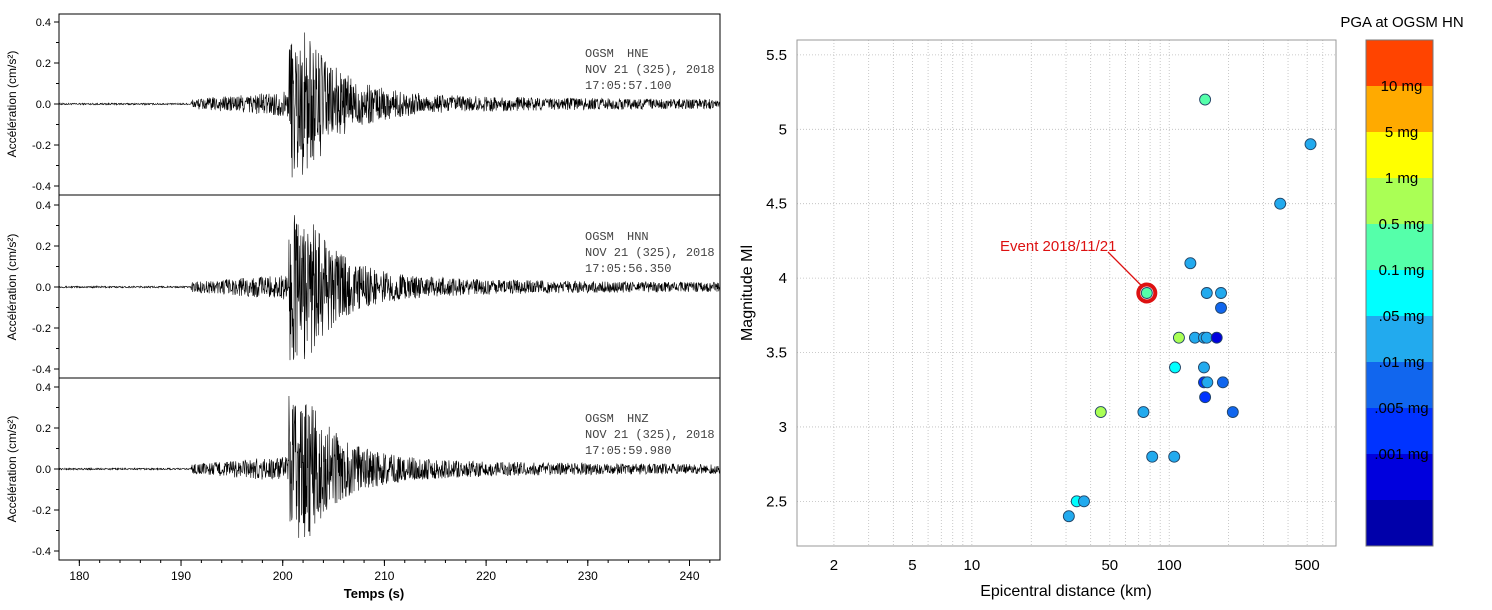 Image resolution: width=1492 pixels, height=610 pixels. Describe the element at coordinates (638, 419) in the screenshot. I see `channel-code: HNZ` at that location.